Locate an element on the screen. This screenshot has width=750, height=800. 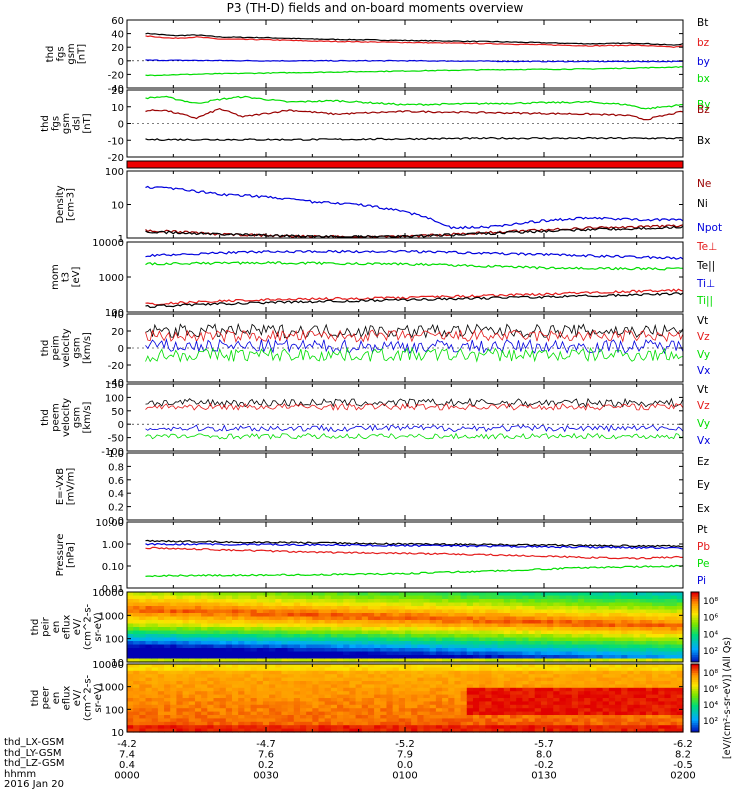
ephem-value: 0100 is located at coordinates (404, 776).